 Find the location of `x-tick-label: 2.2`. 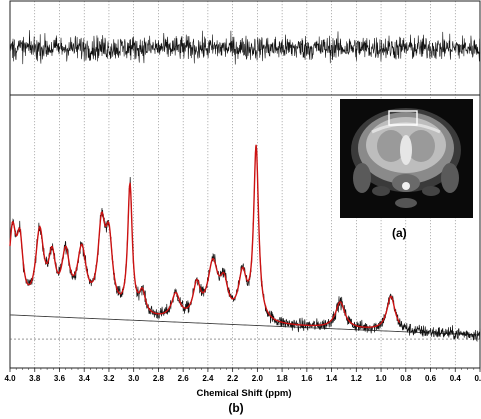

x-tick-label: 2.2 is located at coordinates (233, 378).